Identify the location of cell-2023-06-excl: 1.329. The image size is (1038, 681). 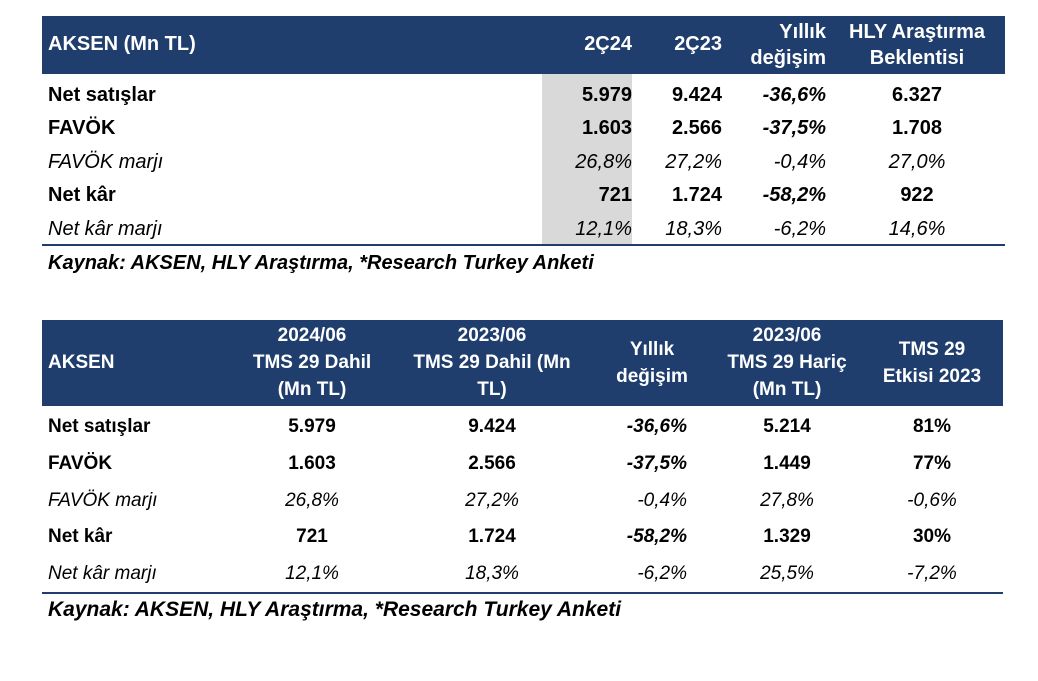
(787, 536).